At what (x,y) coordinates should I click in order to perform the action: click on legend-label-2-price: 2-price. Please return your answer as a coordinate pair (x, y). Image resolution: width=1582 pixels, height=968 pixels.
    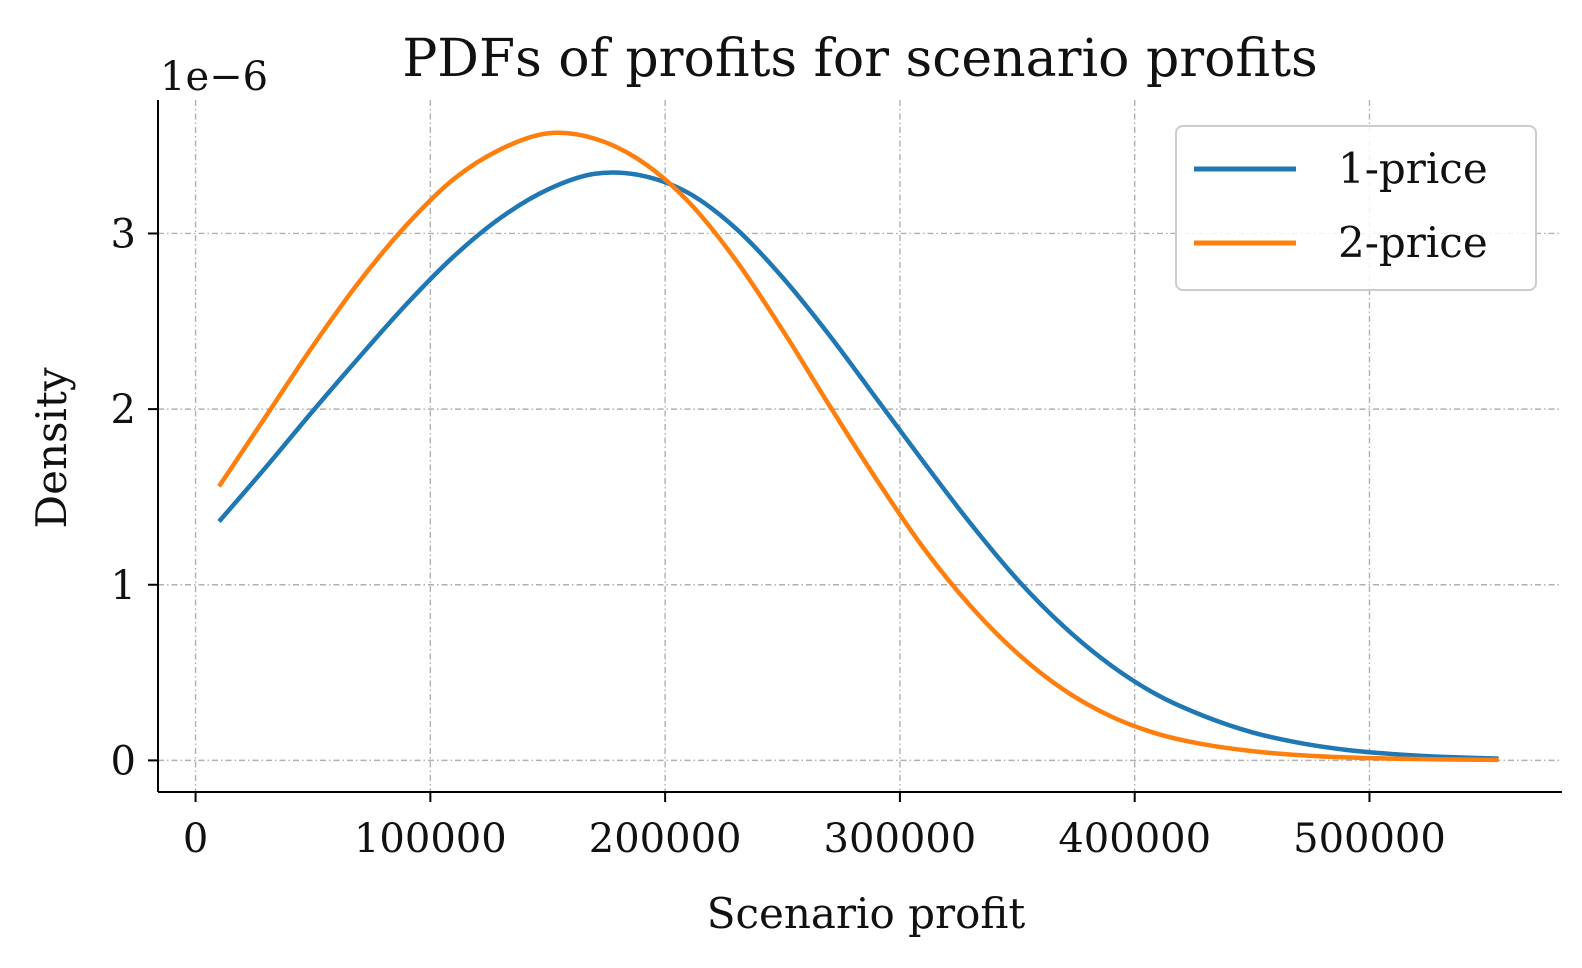
    Looking at the image, I should click on (1413, 242).